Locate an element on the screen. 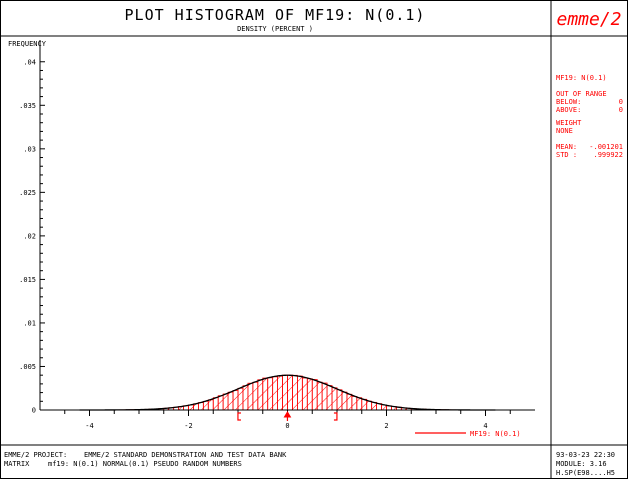  x-tick-label: -2 is located at coordinates (188, 426).